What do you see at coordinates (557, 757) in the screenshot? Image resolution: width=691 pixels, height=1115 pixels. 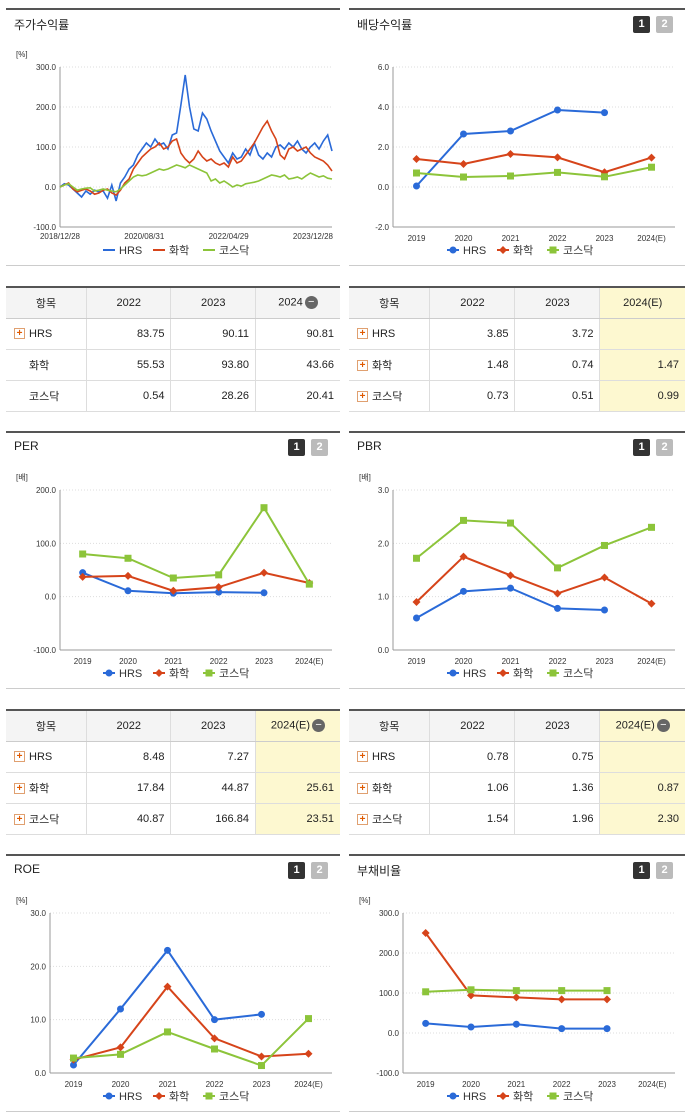 I see `table-cell: 0.75` at bounding box center [557, 757].